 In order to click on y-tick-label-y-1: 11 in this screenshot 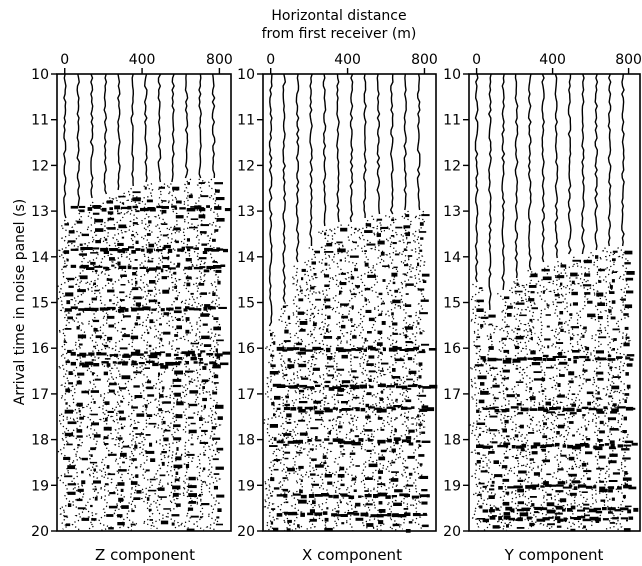, I will do `click(452, 121)`.